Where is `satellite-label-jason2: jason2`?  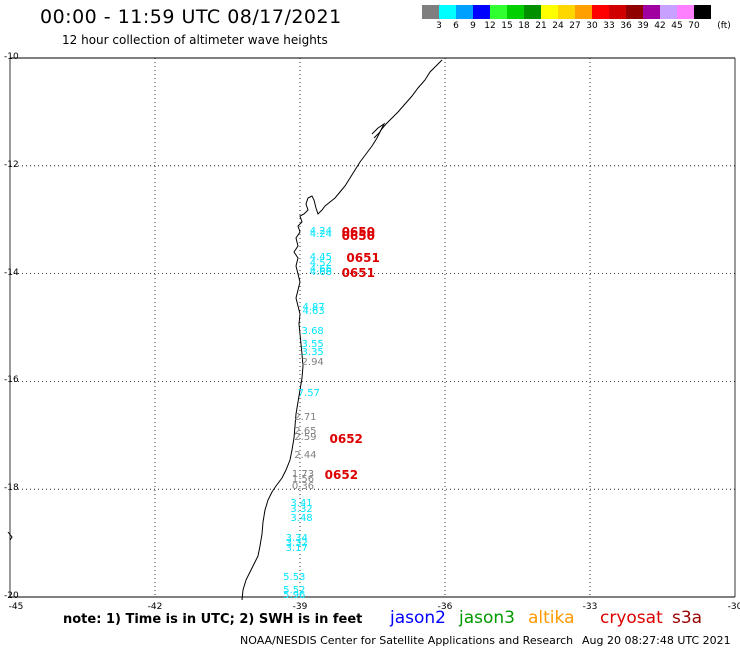 satellite-label-jason2: jason2 is located at coordinates (418, 618).